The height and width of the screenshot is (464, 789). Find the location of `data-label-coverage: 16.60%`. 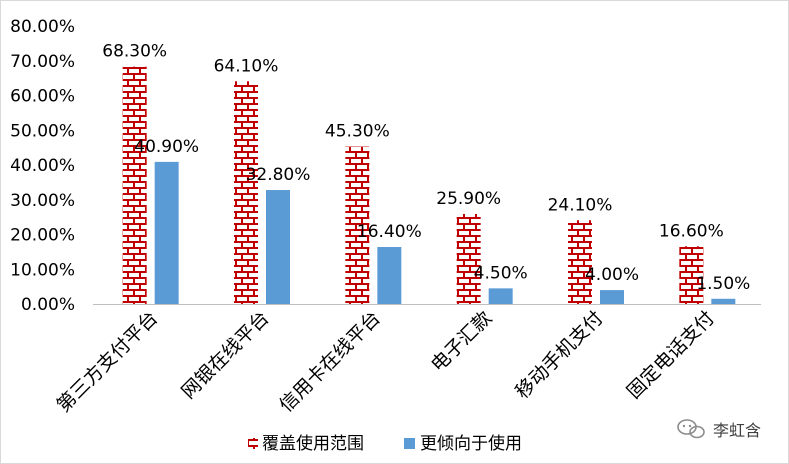

data-label-coverage: 16.60% is located at coordinates (691, 231).